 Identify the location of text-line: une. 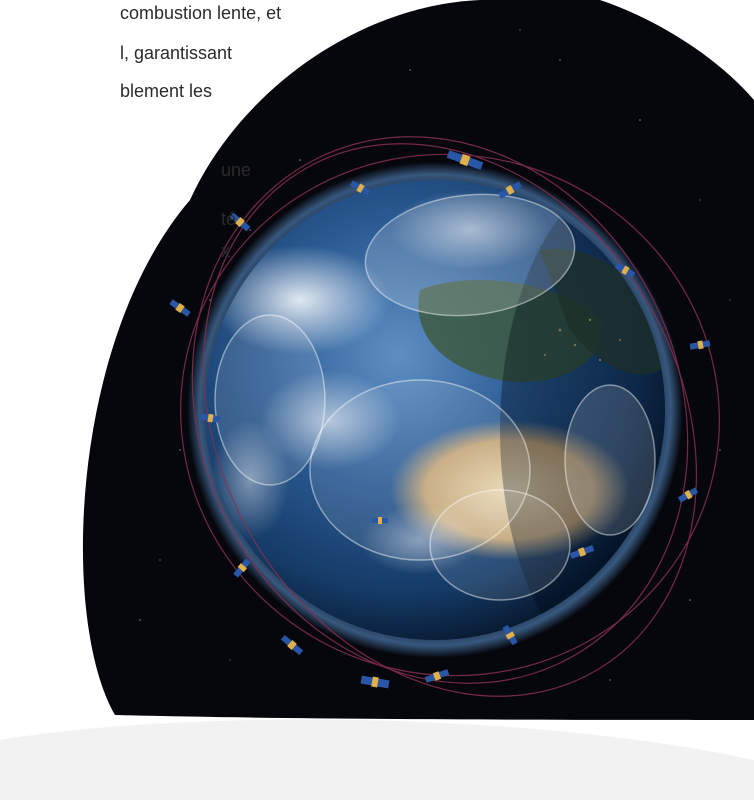
(236, 170).